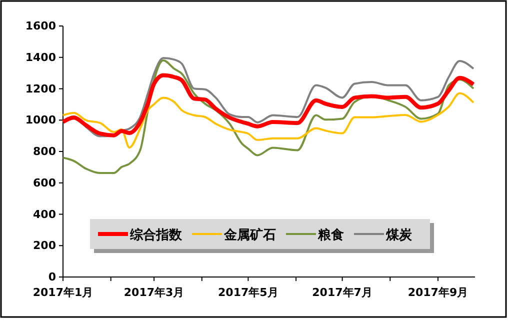  Describe the element at coordinates (438, 293) in the screenshot. I see `x-tick-label: 2017年9月` at that location.